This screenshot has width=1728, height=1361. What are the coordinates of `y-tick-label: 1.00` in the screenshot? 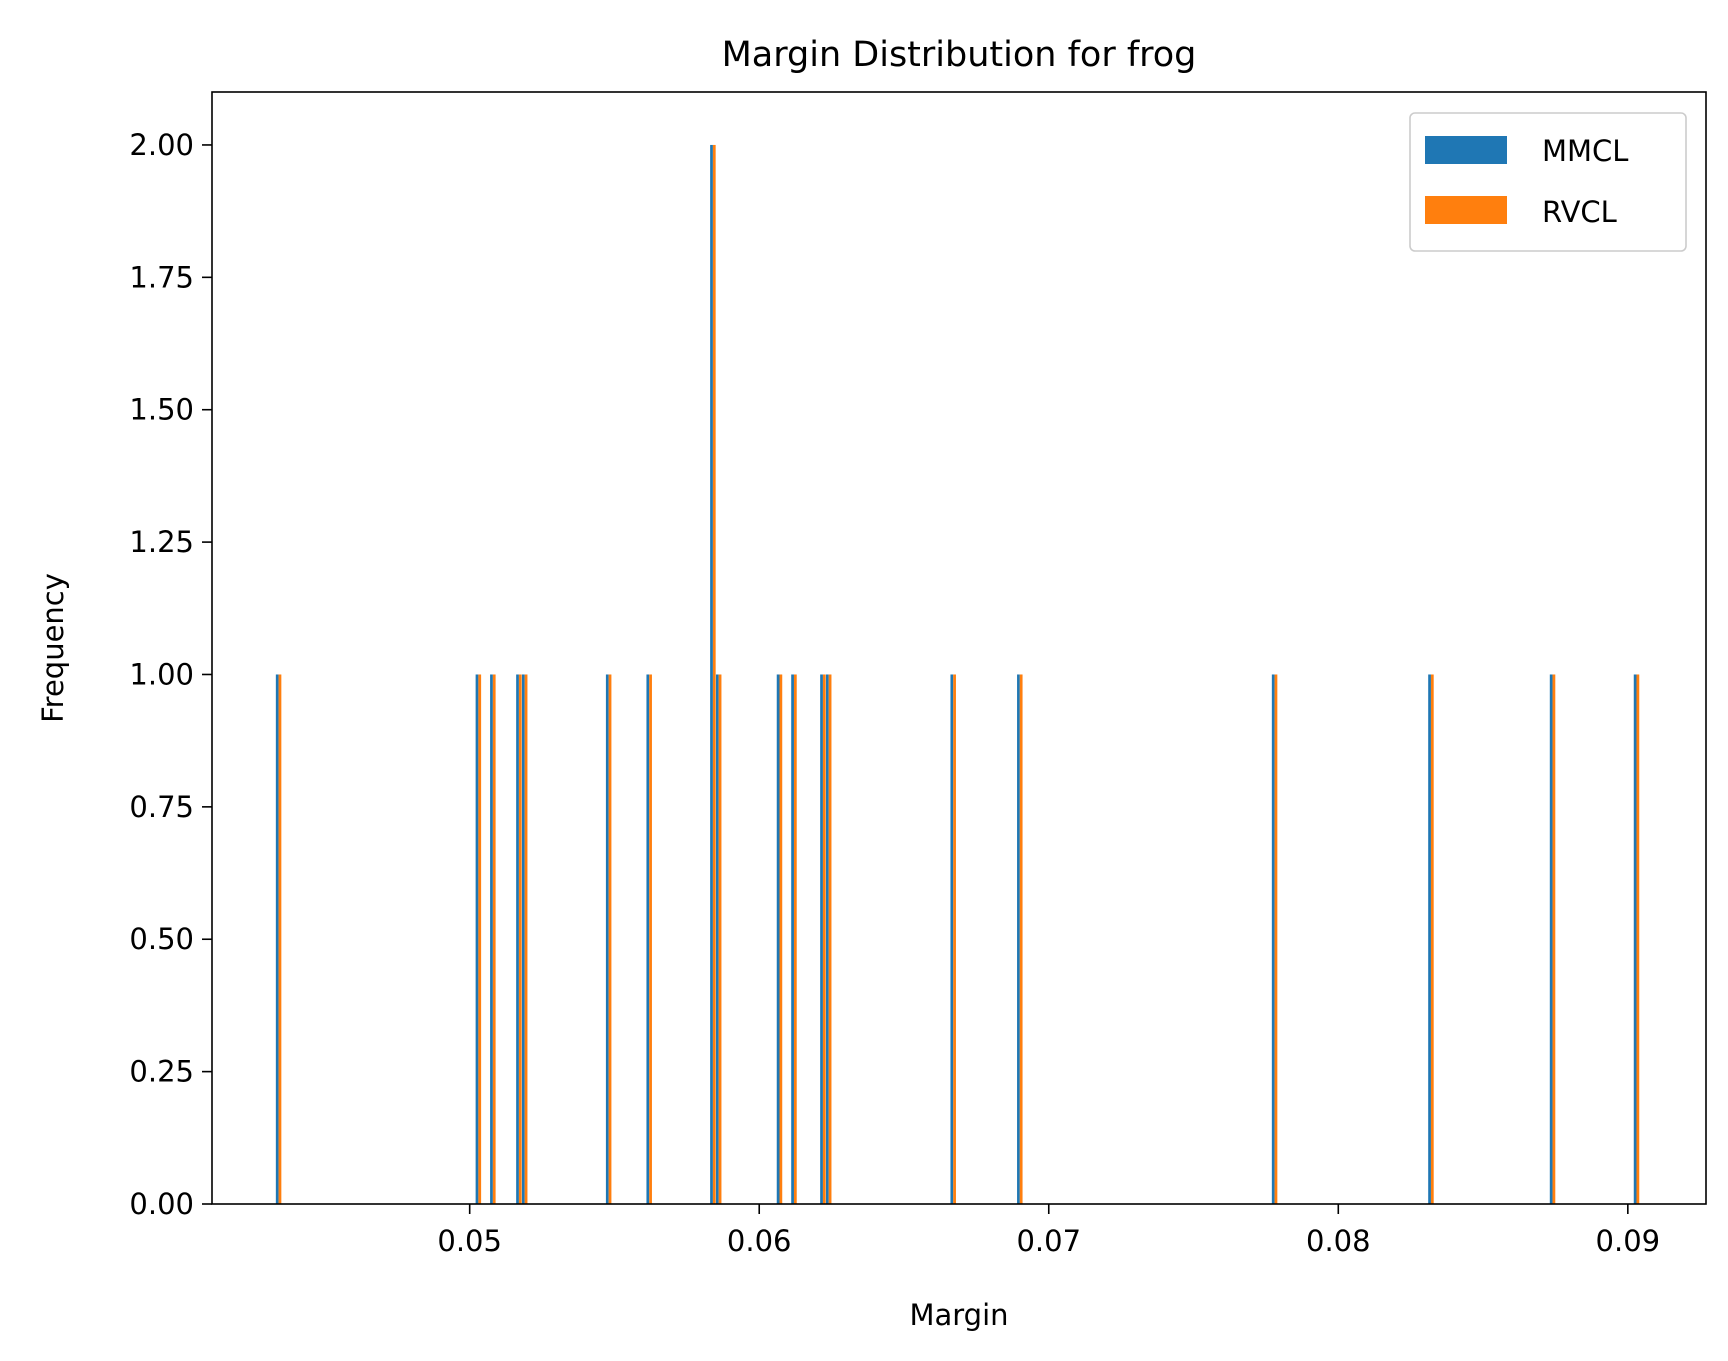 It's located at (161, 674).